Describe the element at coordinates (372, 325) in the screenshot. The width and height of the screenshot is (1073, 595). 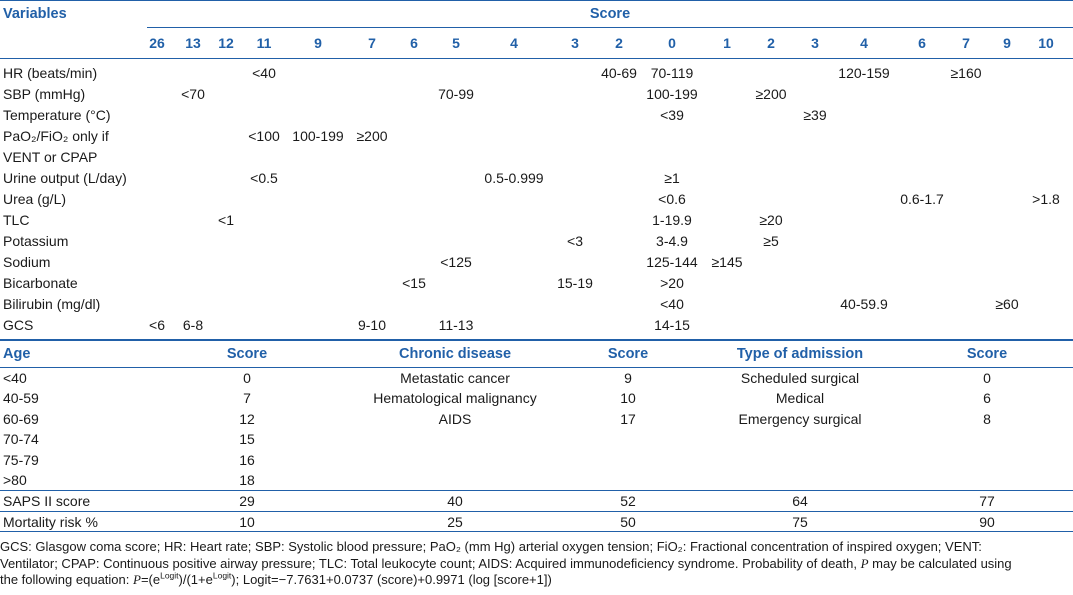
I see `score-range-cell: 9-10` at that location.